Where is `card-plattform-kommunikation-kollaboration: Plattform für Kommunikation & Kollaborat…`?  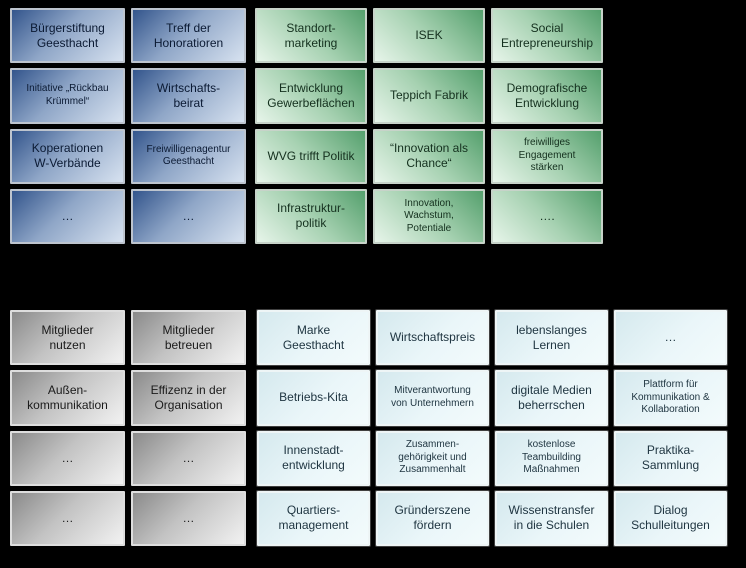 card-plattform-kommunikation-kollaboration: Plattform für Kommunikation & Kollaborat… is located at coordinates (670, 398).